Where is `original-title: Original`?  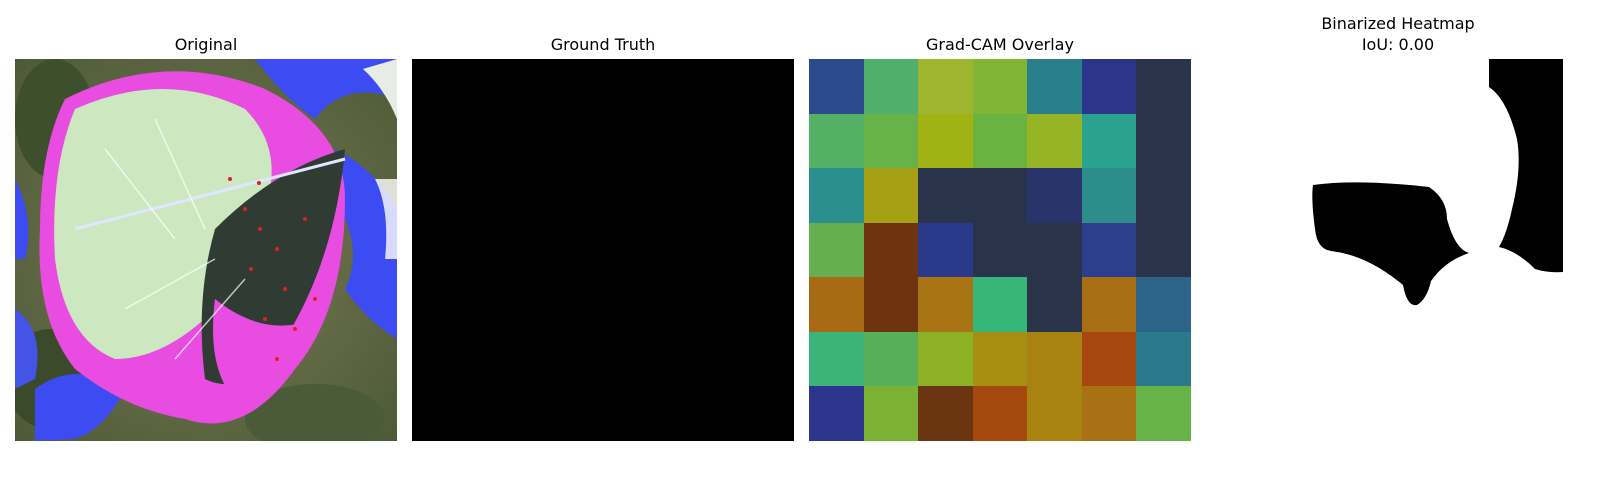
original-title: Original is located at coordinates (206, 44).